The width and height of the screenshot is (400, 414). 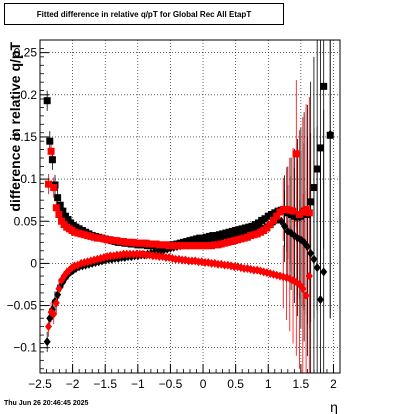 I want to click on y-tick-label: 0.25, so click(x=26, y=53).